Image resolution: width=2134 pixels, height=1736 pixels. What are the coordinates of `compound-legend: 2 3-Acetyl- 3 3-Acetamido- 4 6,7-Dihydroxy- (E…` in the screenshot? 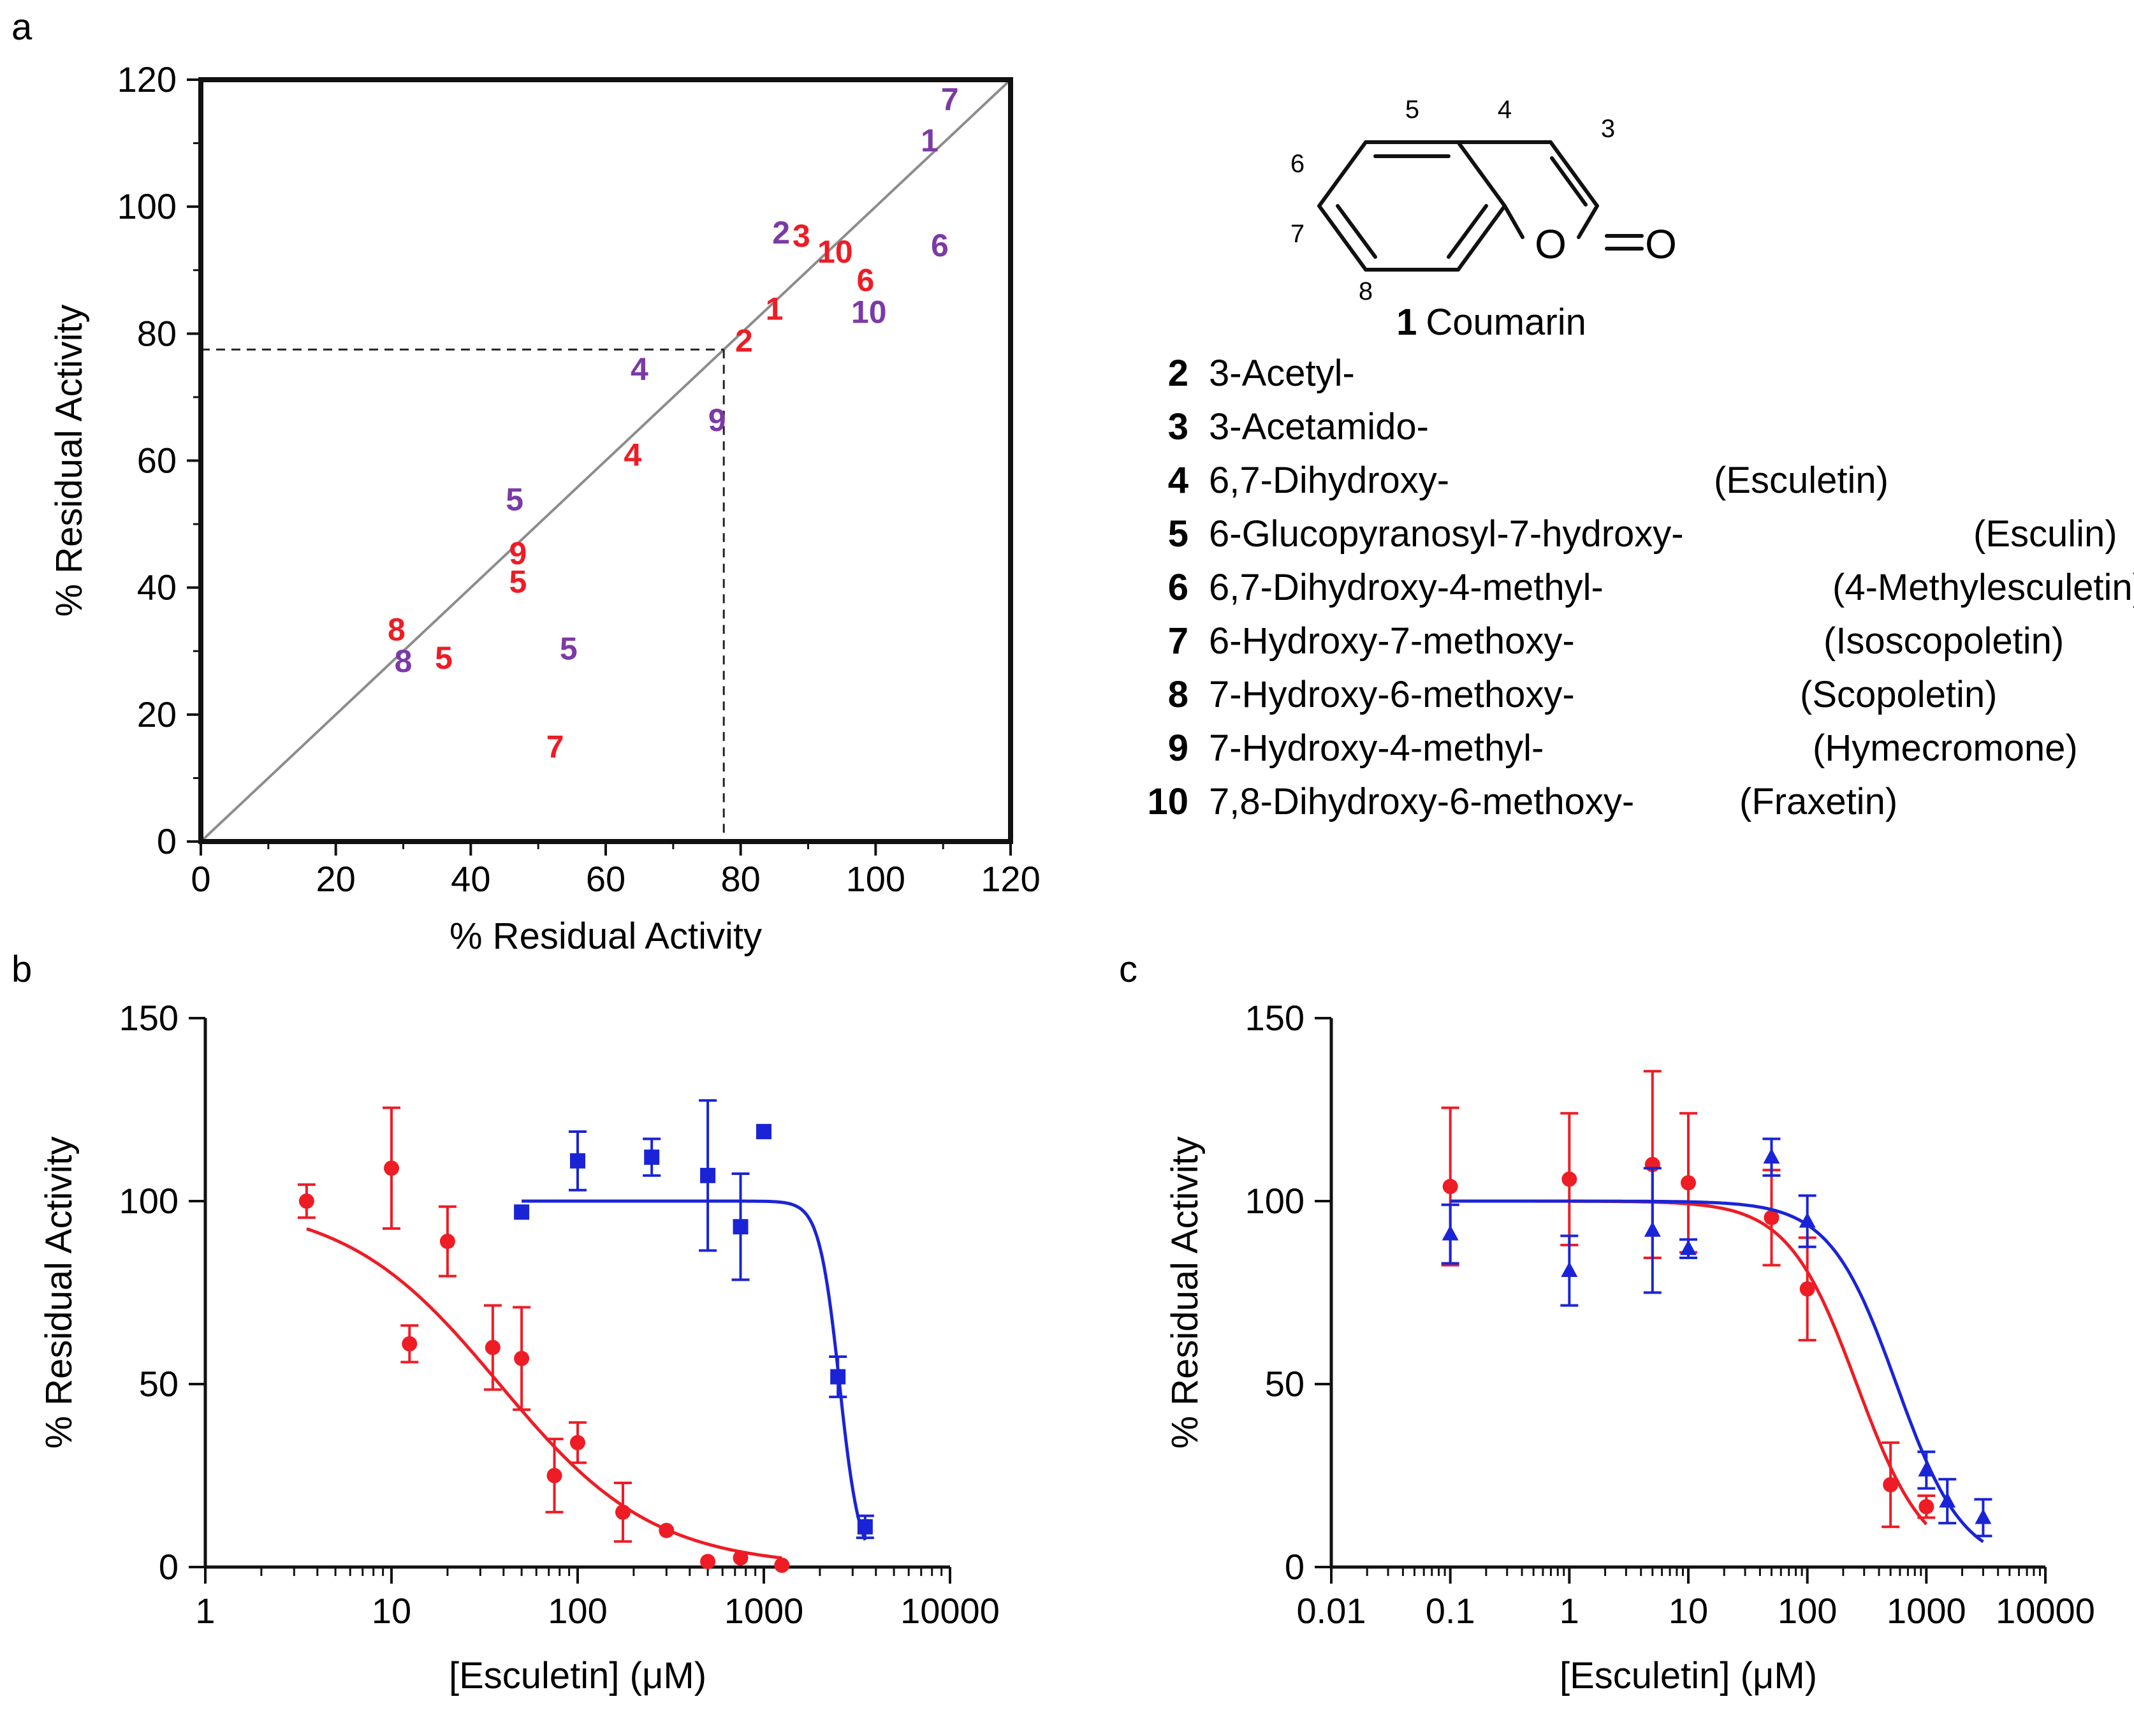 It's located at (1640, 587).